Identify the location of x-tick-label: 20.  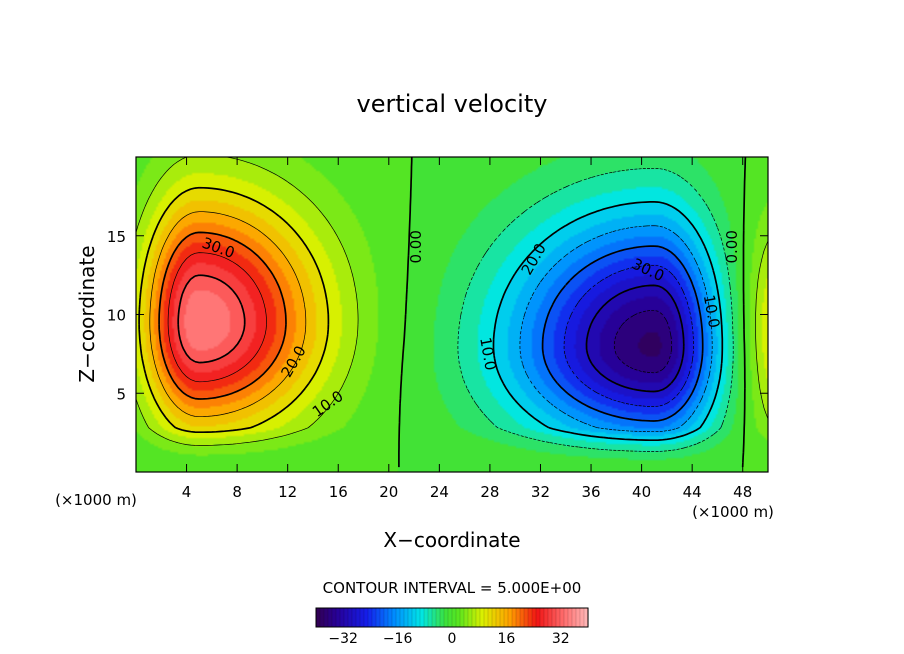
(388, 492).